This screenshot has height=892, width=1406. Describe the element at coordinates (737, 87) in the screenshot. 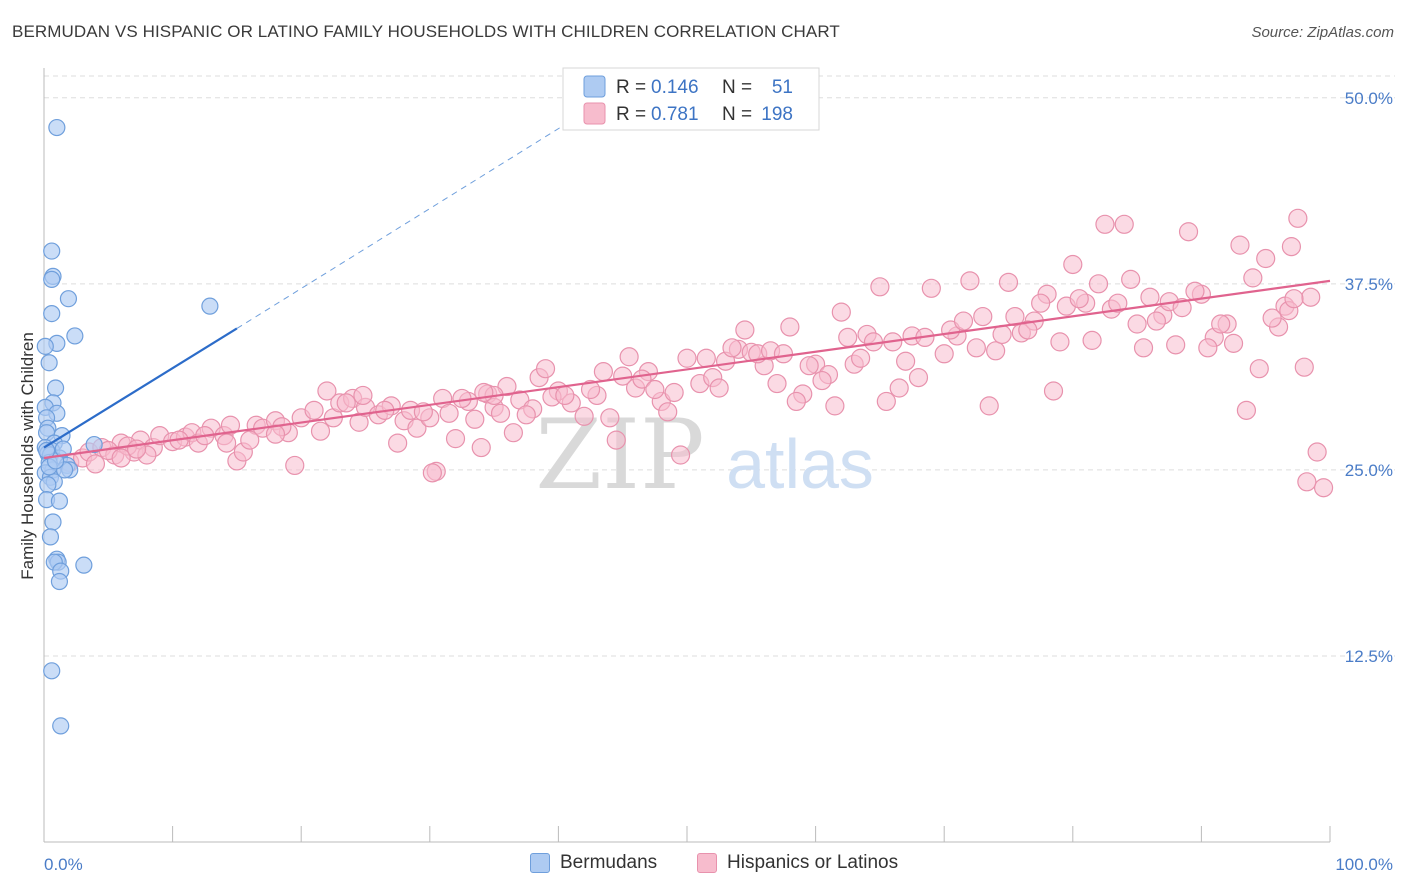

I see `legend-n-label-bermudans: N =` at that location.